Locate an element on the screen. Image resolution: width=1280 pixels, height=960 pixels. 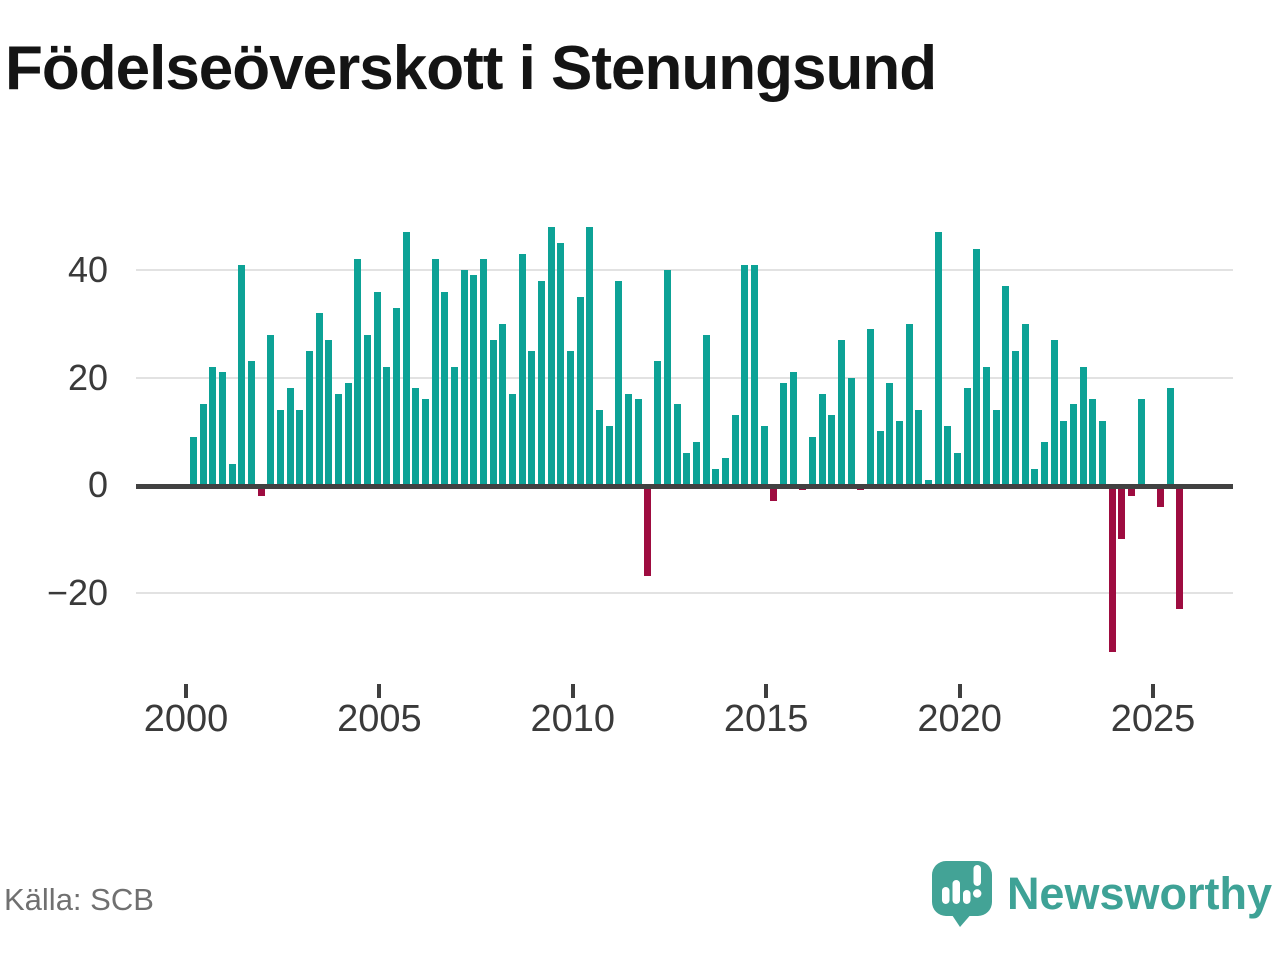
bar-2023-q3 is located at coordinates (1102, 452).